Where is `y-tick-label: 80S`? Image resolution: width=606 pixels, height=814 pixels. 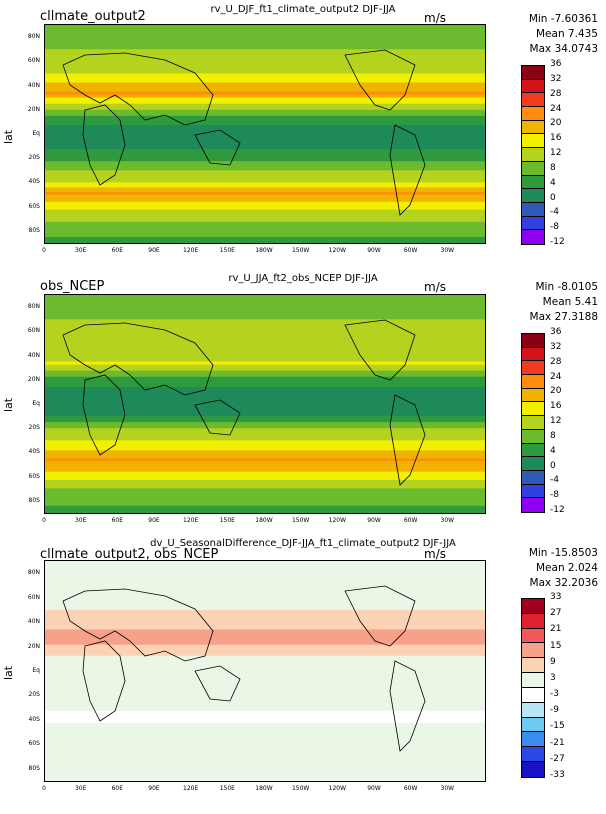
y-tick-label: 80S is located at coordinates (34, 768).